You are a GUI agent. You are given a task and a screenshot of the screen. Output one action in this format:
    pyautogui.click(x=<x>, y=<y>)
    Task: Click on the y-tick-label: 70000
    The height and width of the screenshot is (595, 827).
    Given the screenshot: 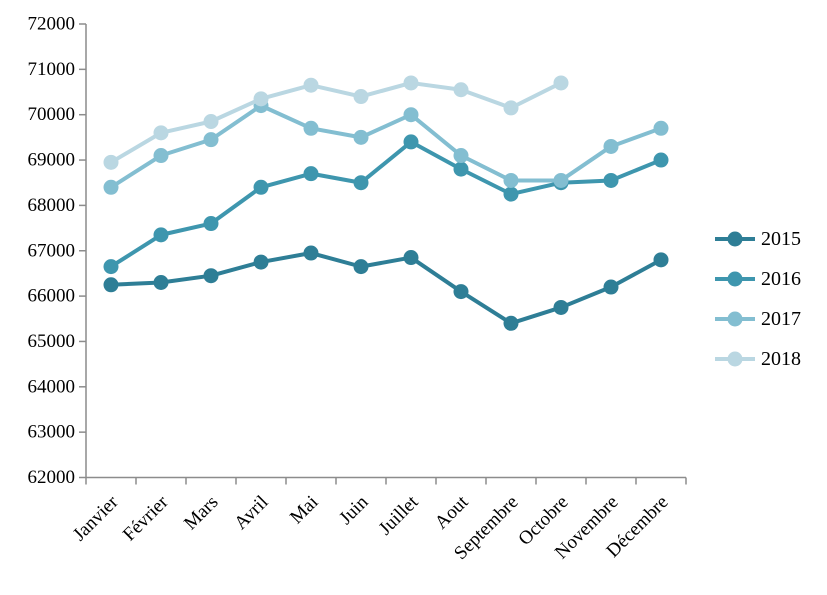 What is the action you would take?
    pyautogui.click(x=52, y=114)
    